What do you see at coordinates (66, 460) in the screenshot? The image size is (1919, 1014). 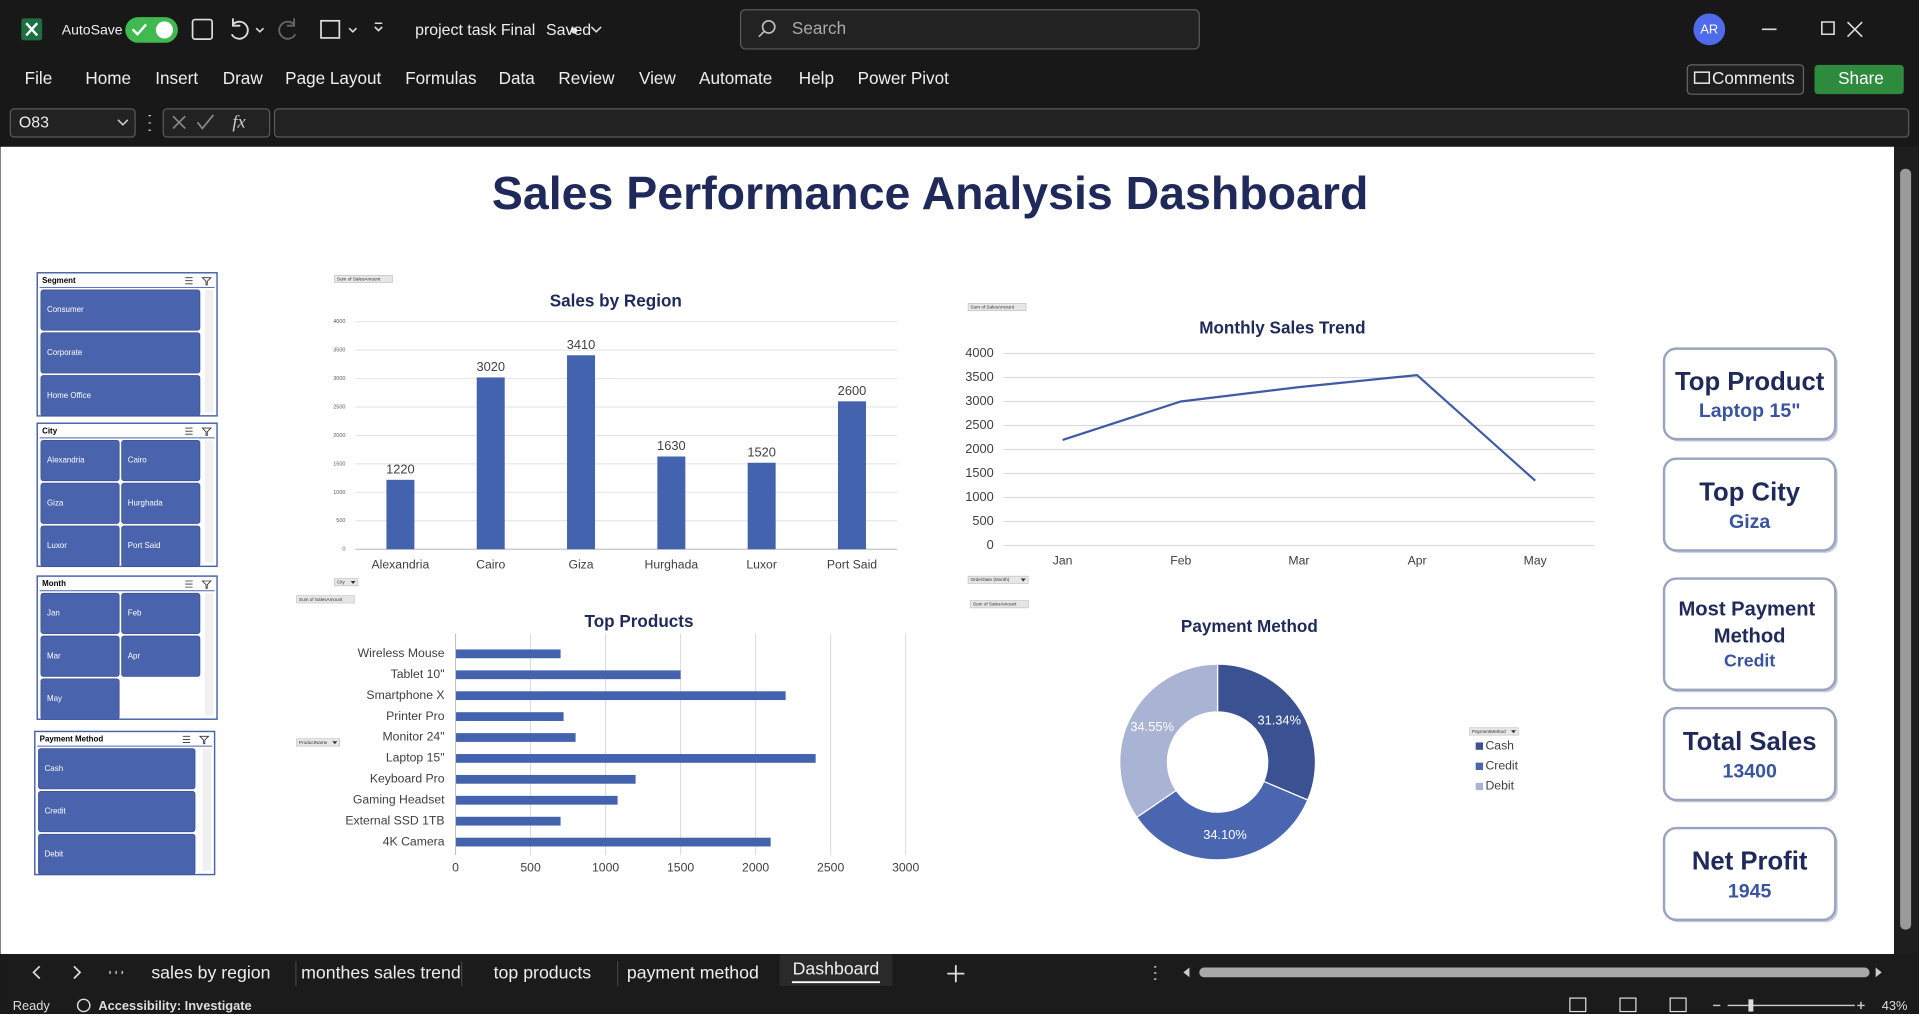 I see `slicer-item: Alexandria` at bounding box center [66, 460].